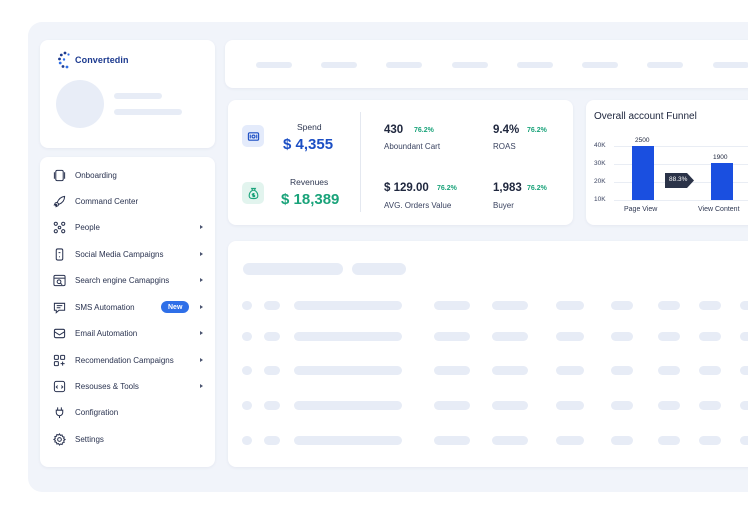 The height and width of the screenshot is (507, 748). What do you see at coordinates (600, 163) in the screenshot?
I see `y-tick-label: 30K` at bounding box center [600, 163].